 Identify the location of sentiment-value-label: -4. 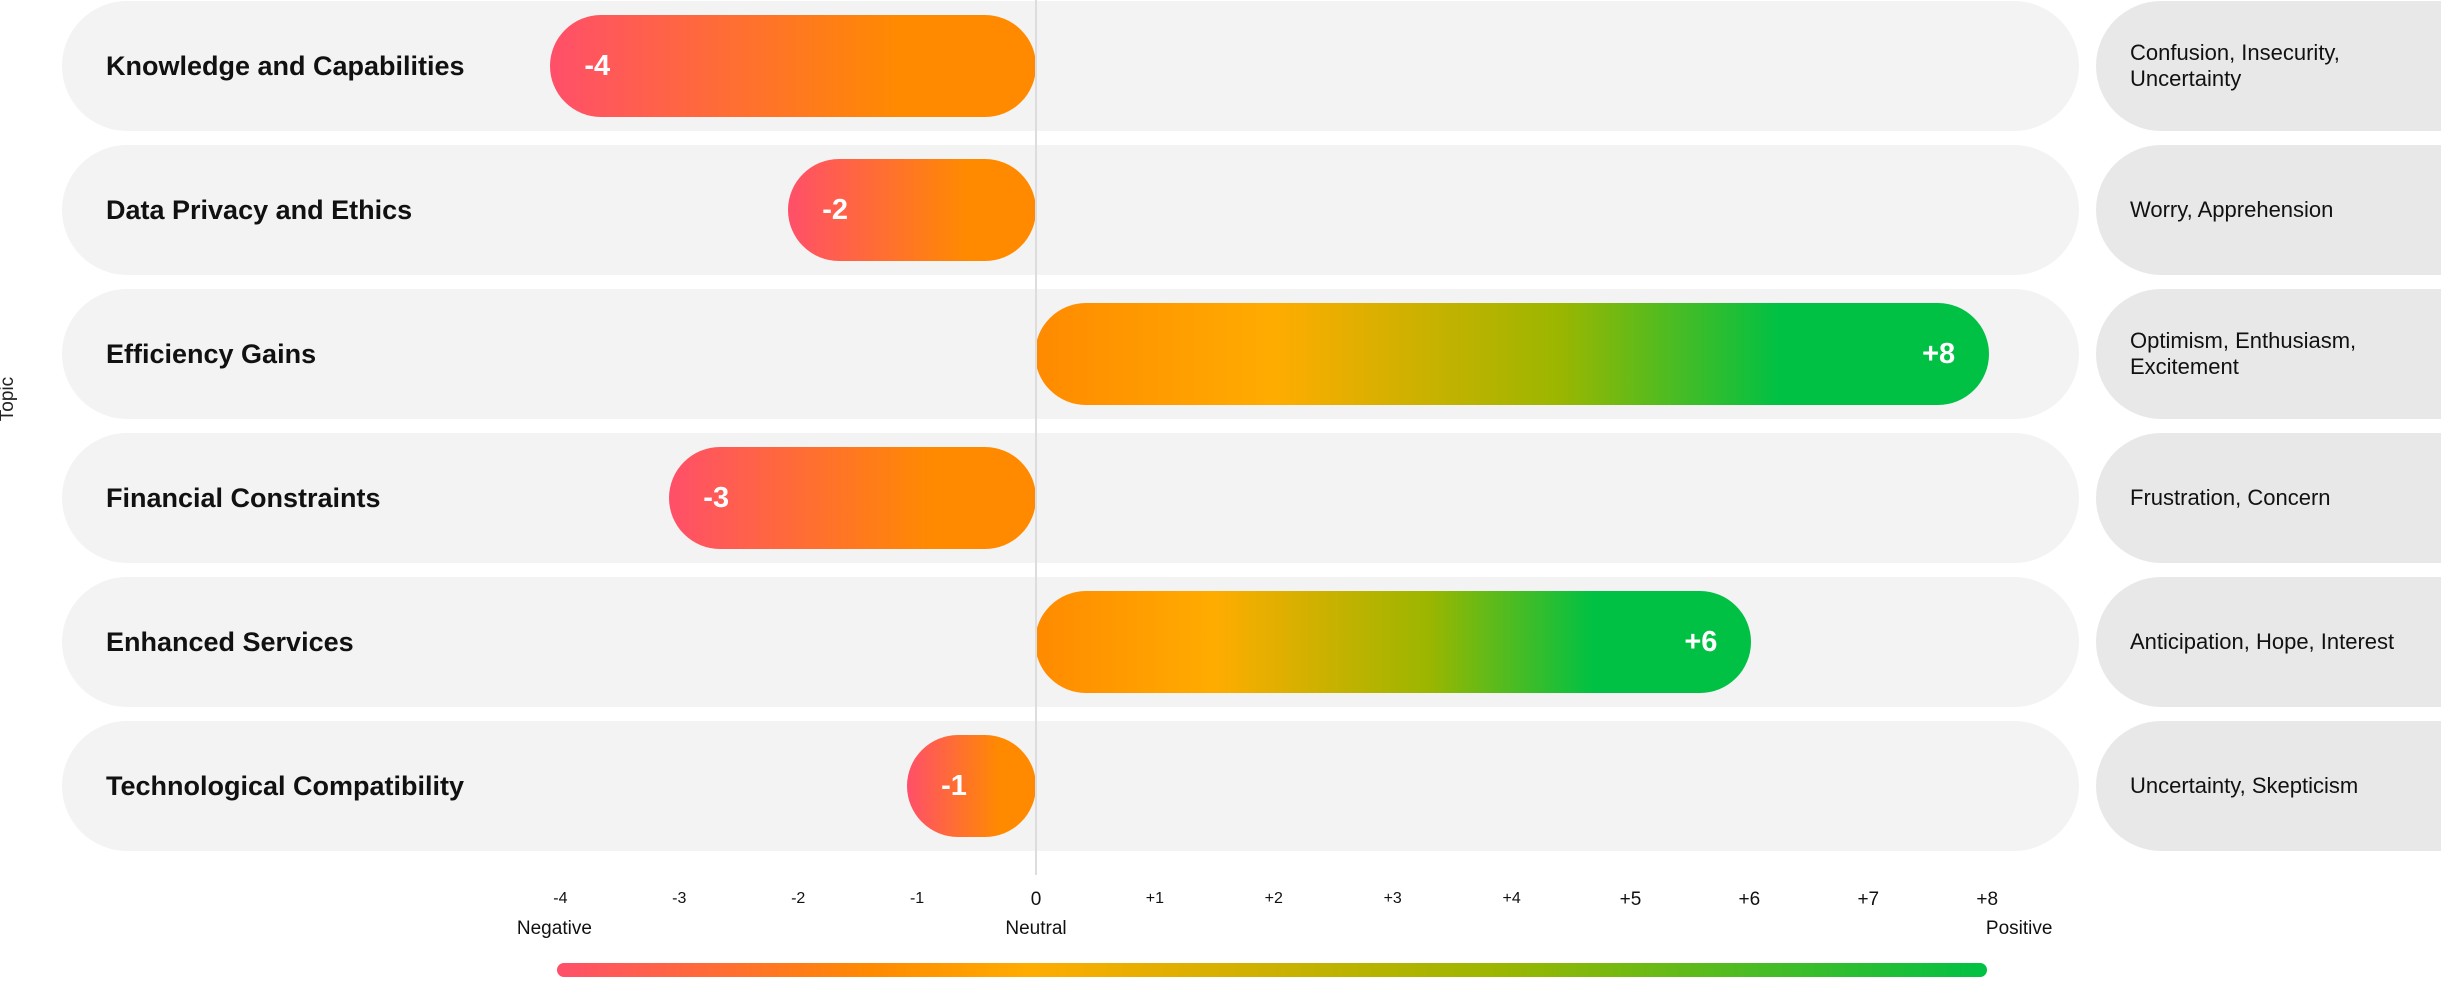
(597, 65).